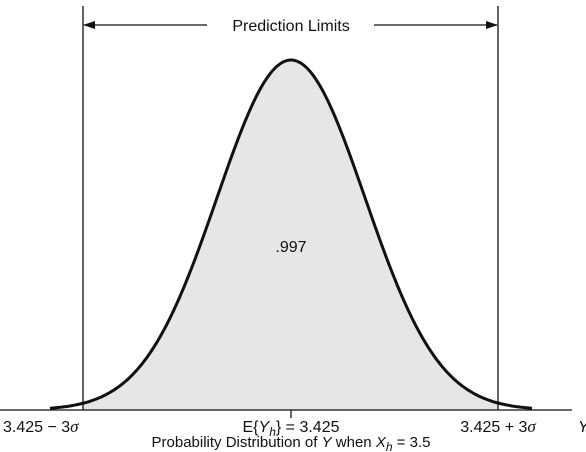 This screenshot has width=586, height=452. I want to click on label-part: 3.425 + 3, so click(493, 427).